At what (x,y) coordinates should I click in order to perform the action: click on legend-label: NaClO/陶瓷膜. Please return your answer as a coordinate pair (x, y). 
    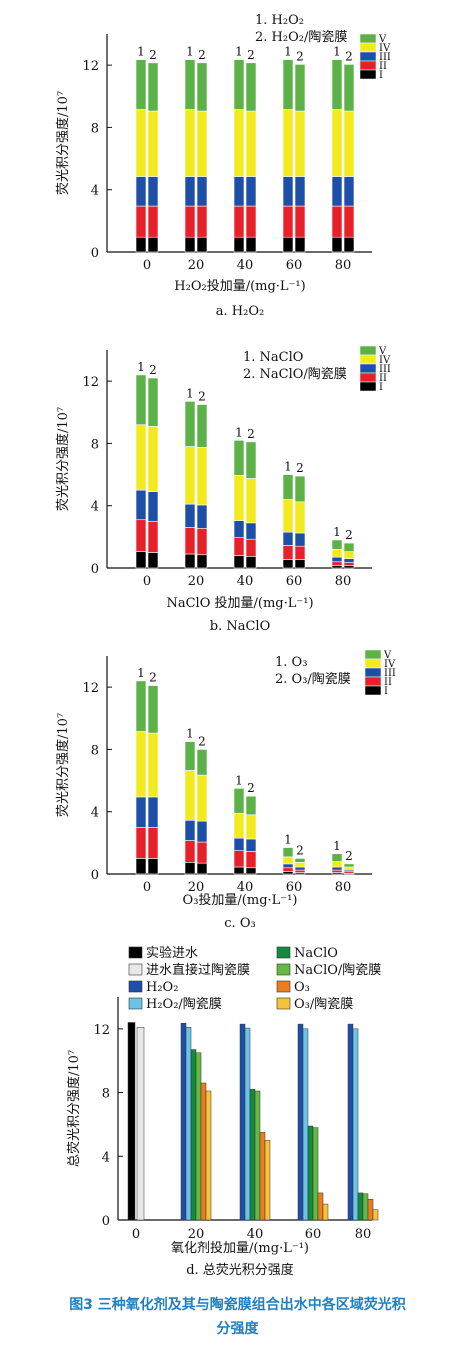
    Looking at the image, I should click on (337, 970).